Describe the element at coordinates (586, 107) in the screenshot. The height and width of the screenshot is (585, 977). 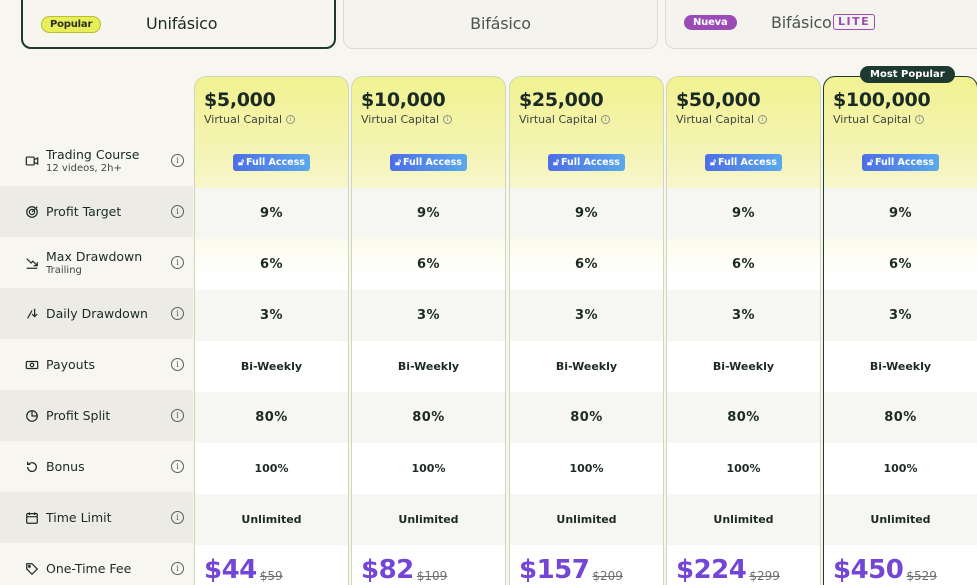
I see `plan-header: $25,000 Virtual Capital i` at that location.